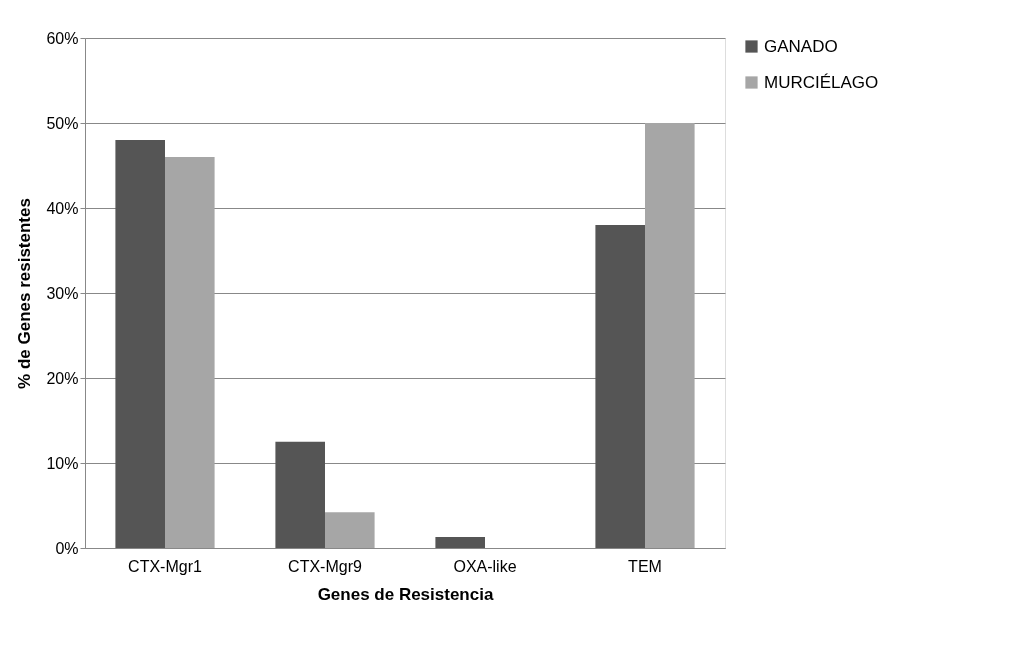  Describe the element at coordinates (25, 293) in the screenshot. I see `y-axis-title: % de Genes resistentes` at that location.